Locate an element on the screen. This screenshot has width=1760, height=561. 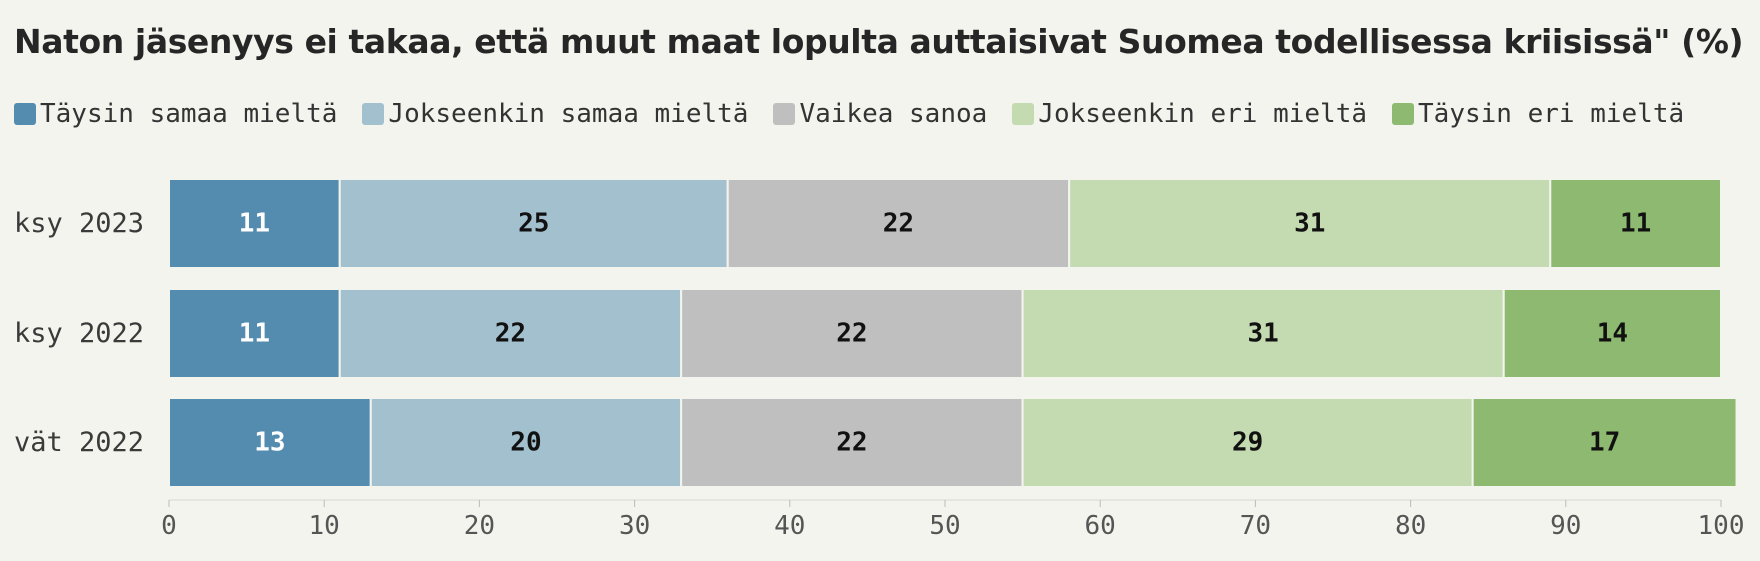
x-tick-label: 80 is located at coordinates (1410, 526).